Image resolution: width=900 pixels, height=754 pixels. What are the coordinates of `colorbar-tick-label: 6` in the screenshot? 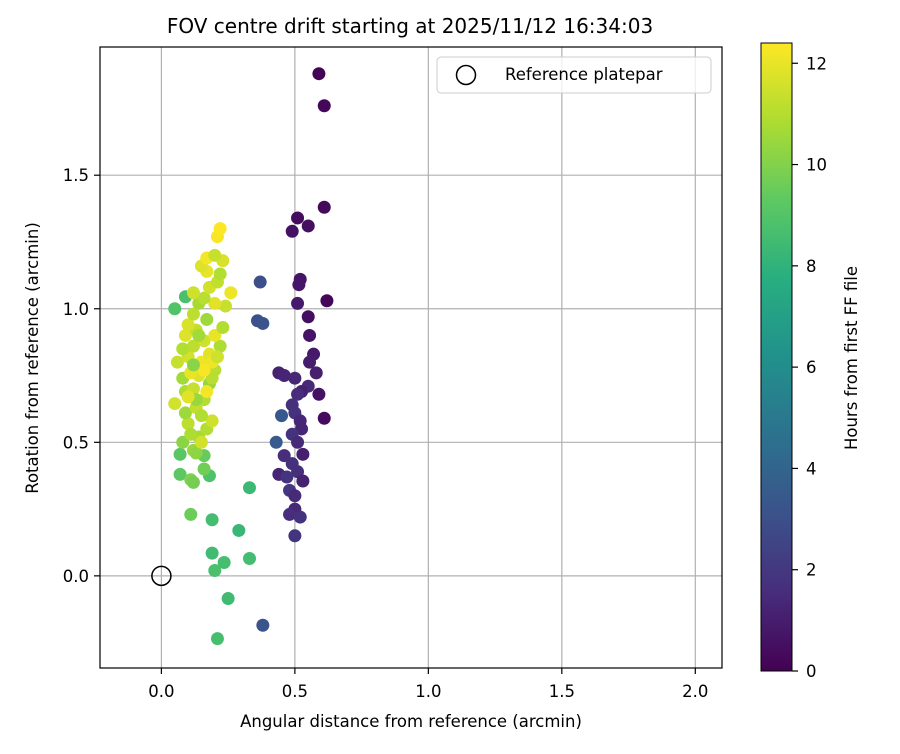 It's located at (811, 367).